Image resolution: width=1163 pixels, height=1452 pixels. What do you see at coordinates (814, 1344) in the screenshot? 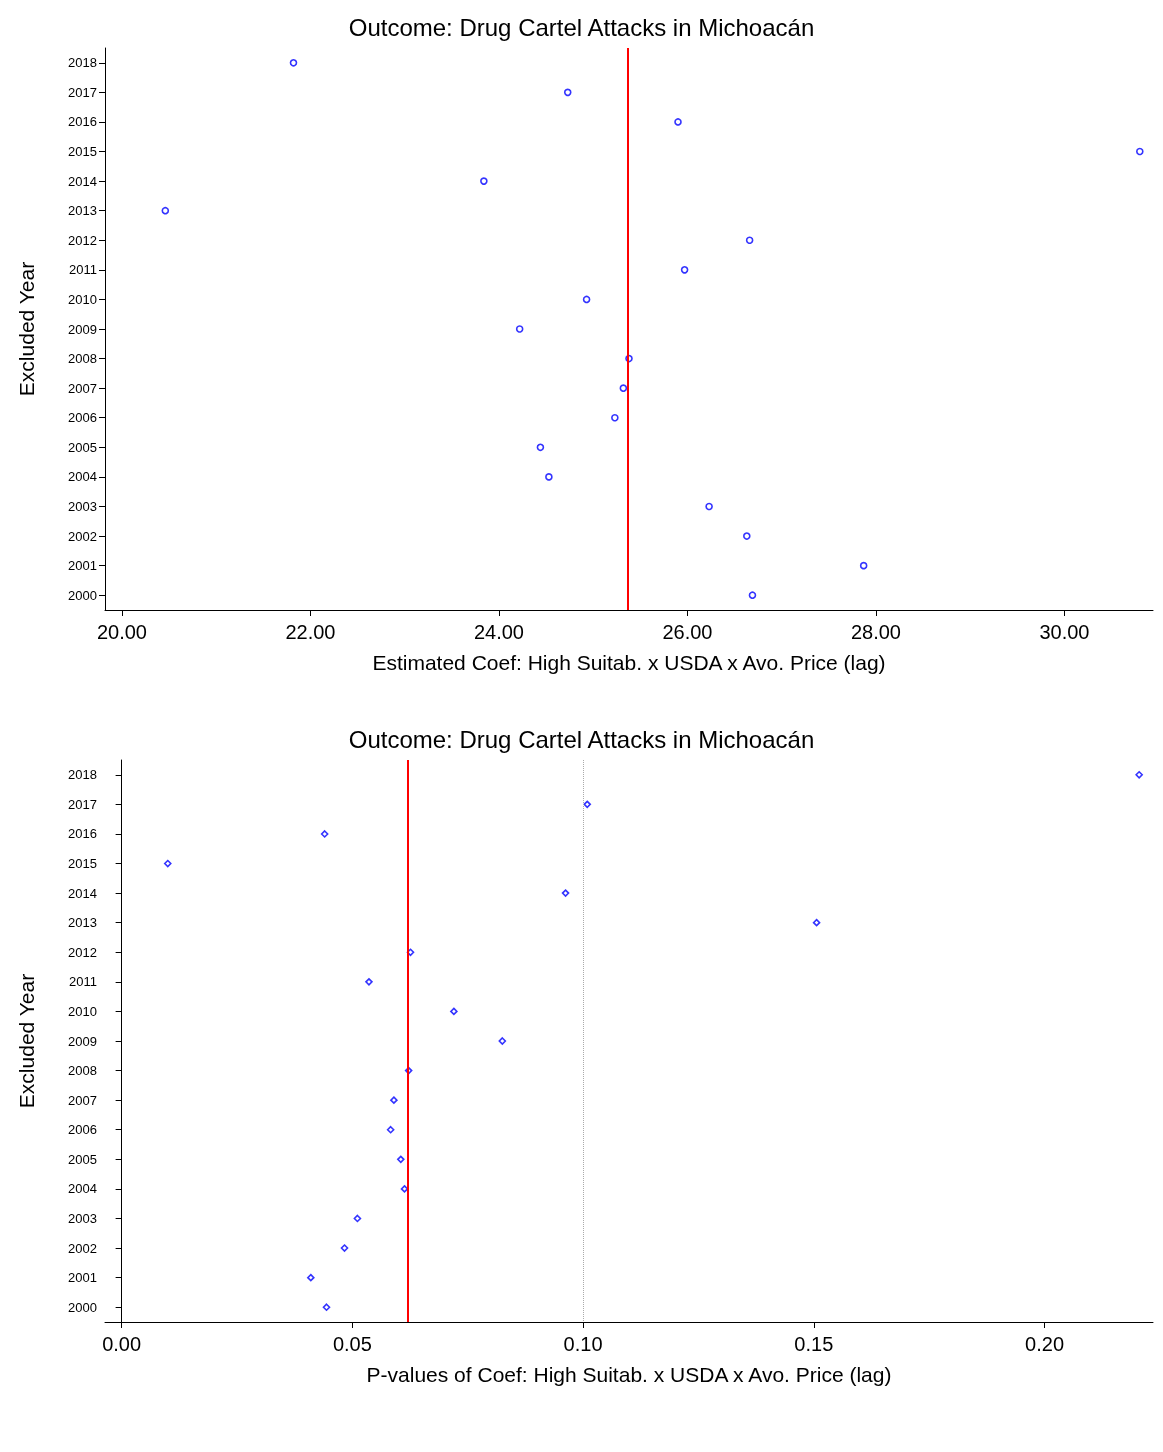
I see `x-tick-label: 0.15` at bounding box center [814, 1344].